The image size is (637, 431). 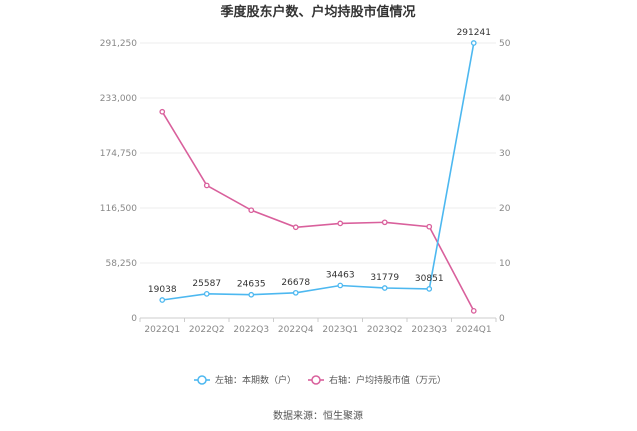 What do you see at coordinates (340, 330) in the screenshot?
I see `x-tick-label: 2023Q1` at bounding box center [340, 330].